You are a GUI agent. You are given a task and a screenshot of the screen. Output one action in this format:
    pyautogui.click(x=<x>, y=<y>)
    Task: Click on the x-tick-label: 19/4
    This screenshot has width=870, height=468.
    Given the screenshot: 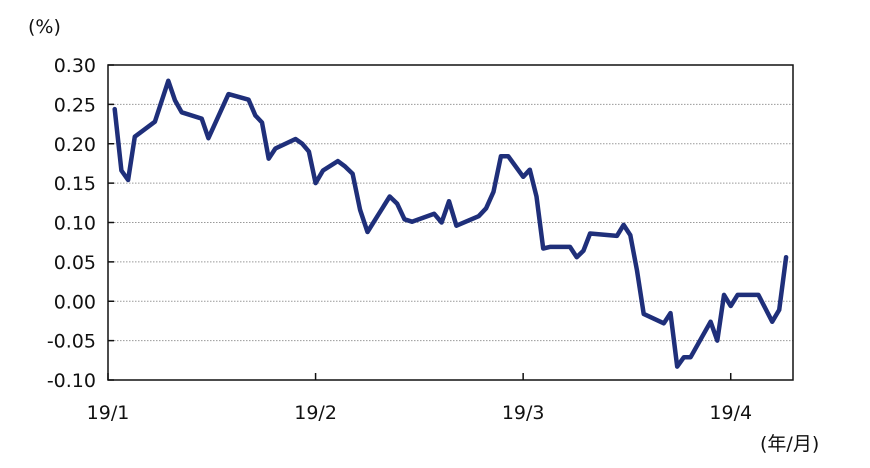 What is the action you would take?
    pyautogui.click(x=730, y=413)
    